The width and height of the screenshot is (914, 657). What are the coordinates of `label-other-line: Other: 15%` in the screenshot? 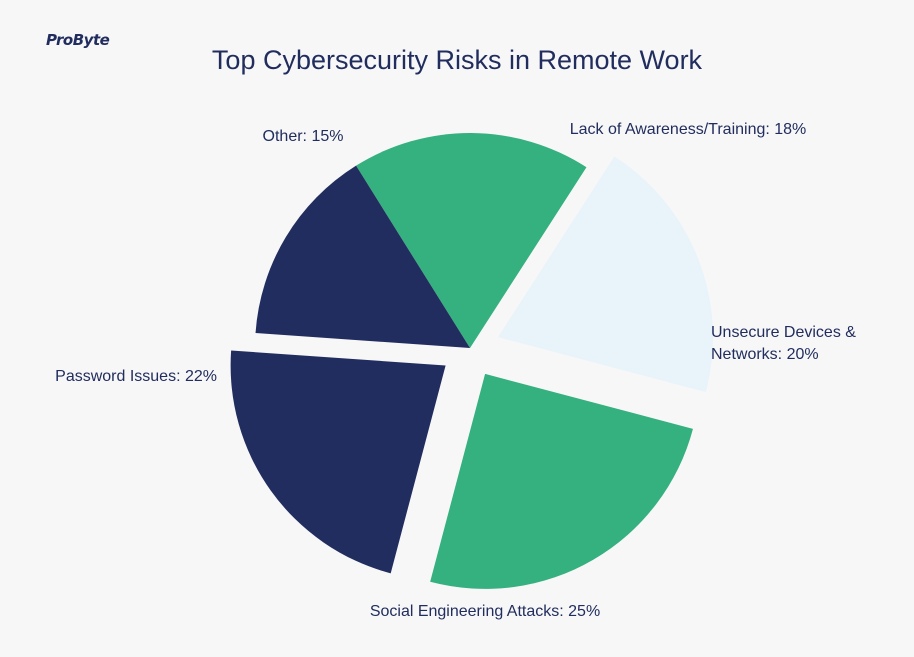 It's located at (303, 136).